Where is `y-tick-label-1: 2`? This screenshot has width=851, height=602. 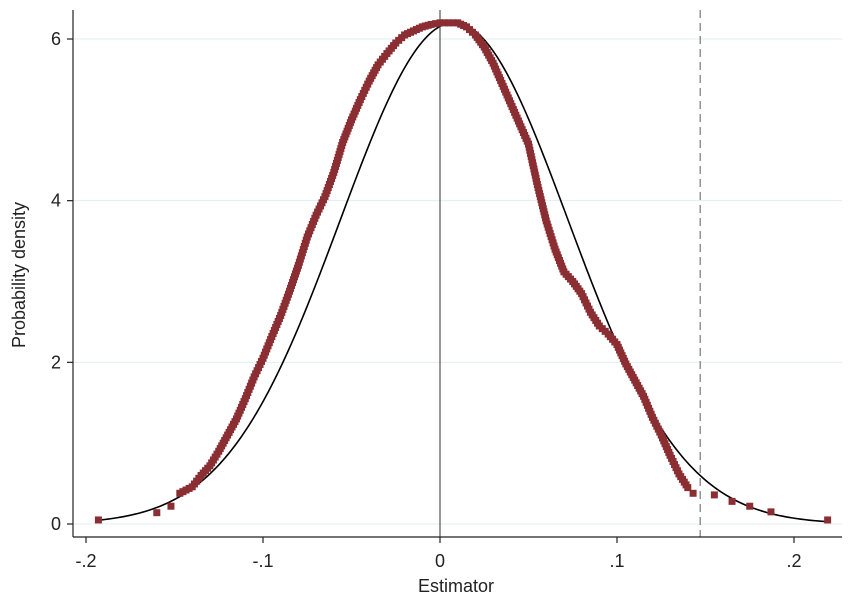
y-tick-label-1: 2 is located at coordinates (56, 362).